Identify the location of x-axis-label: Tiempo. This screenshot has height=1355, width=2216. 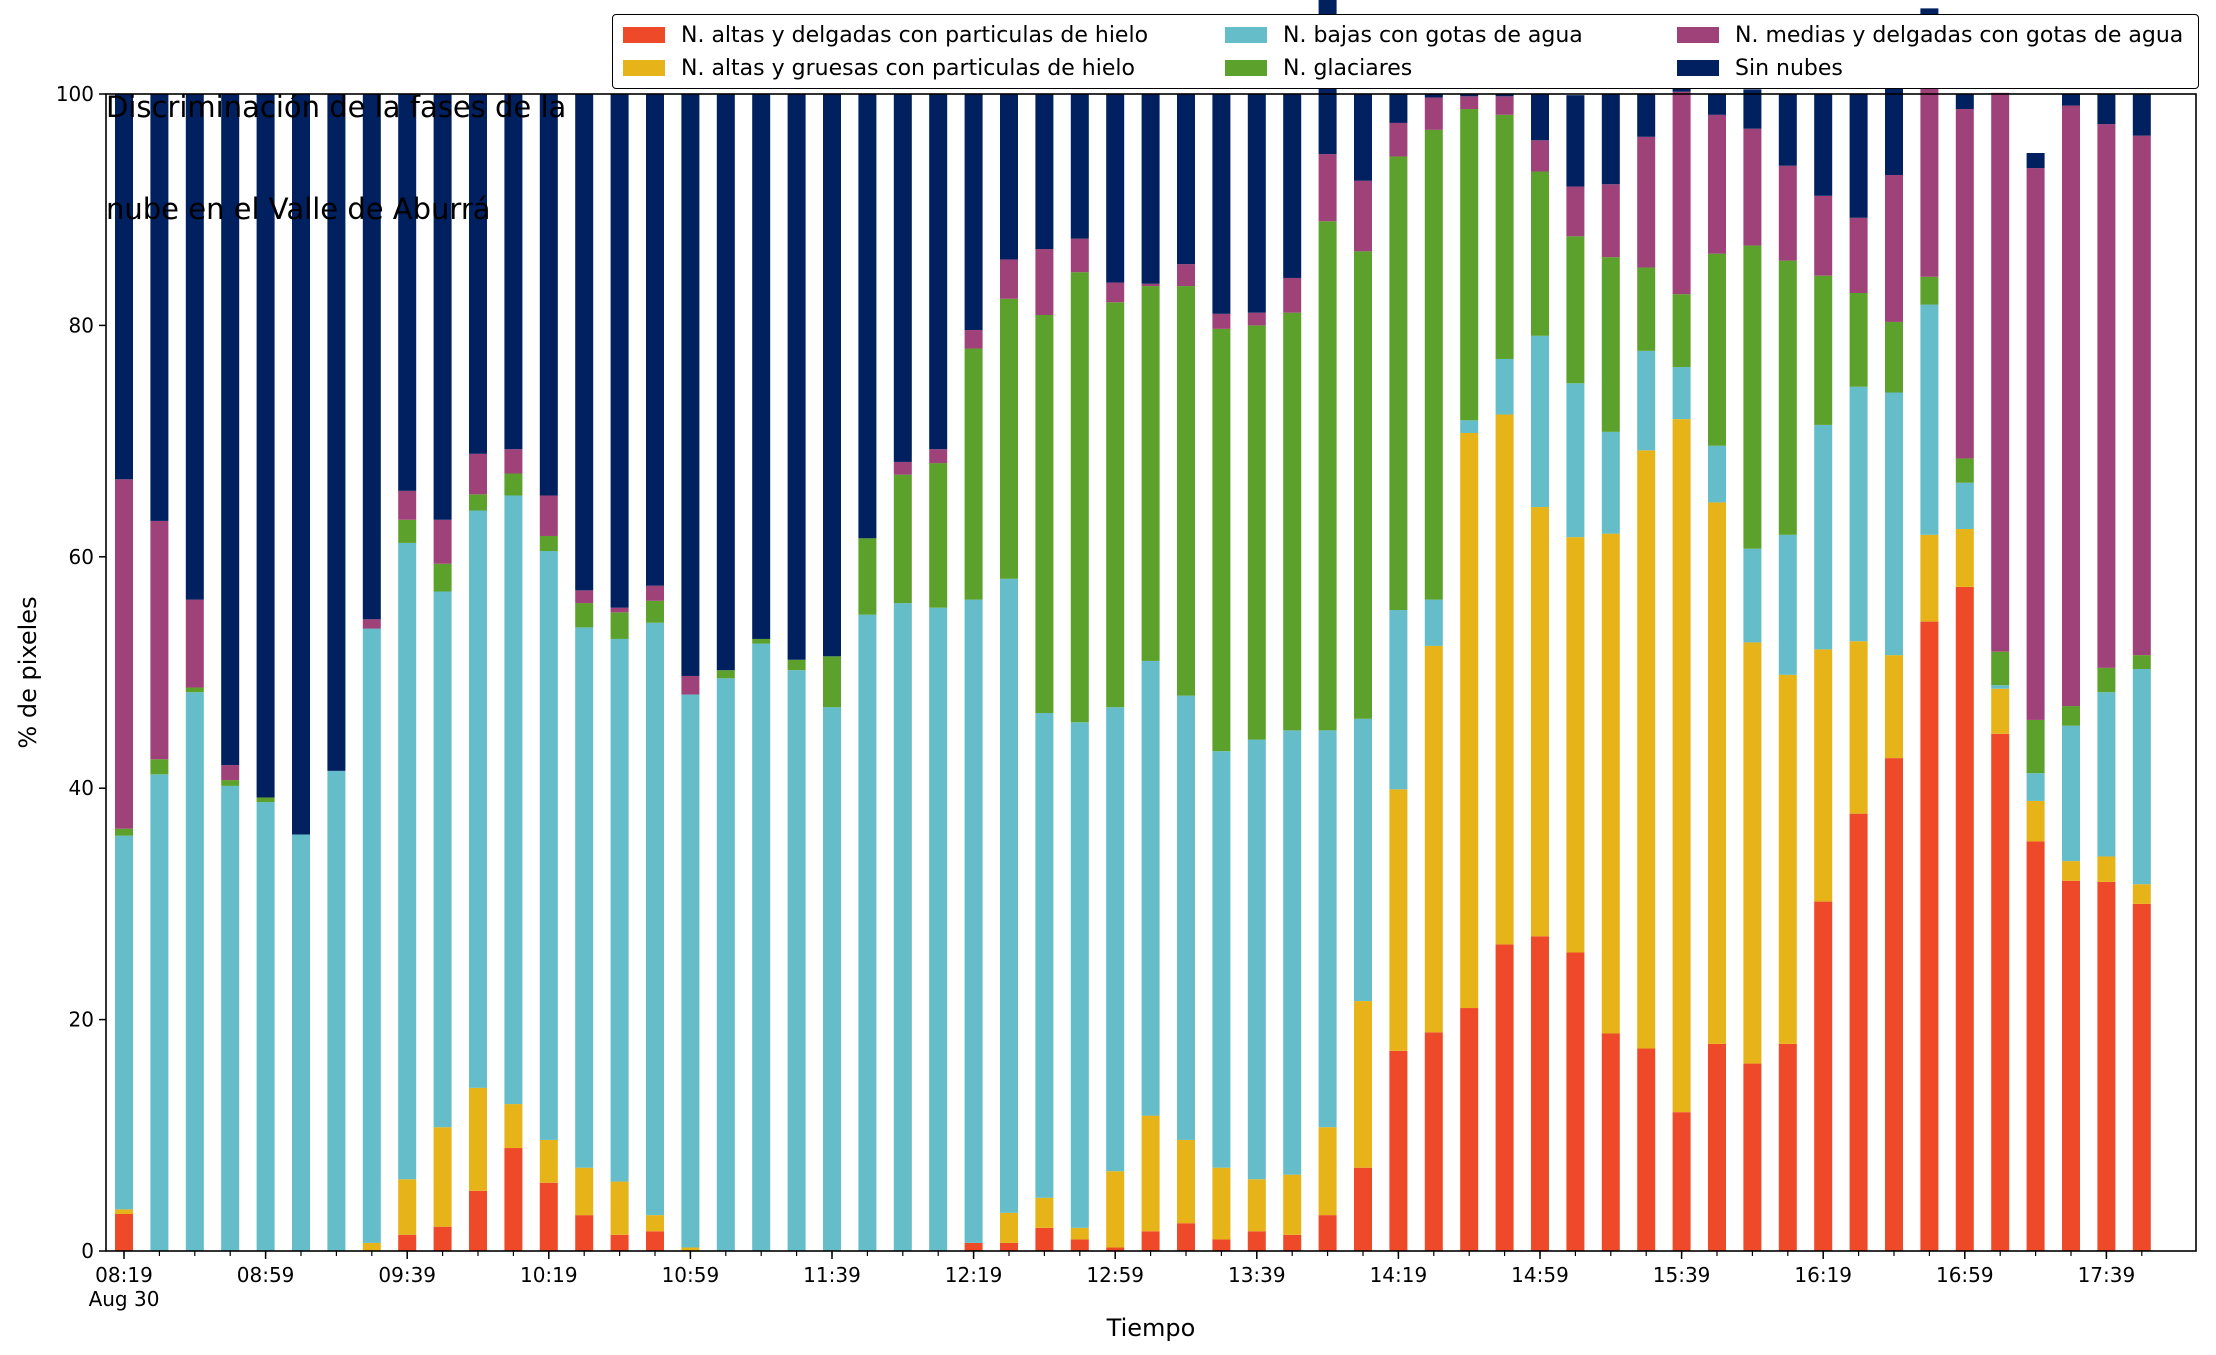
(1151, 1328).